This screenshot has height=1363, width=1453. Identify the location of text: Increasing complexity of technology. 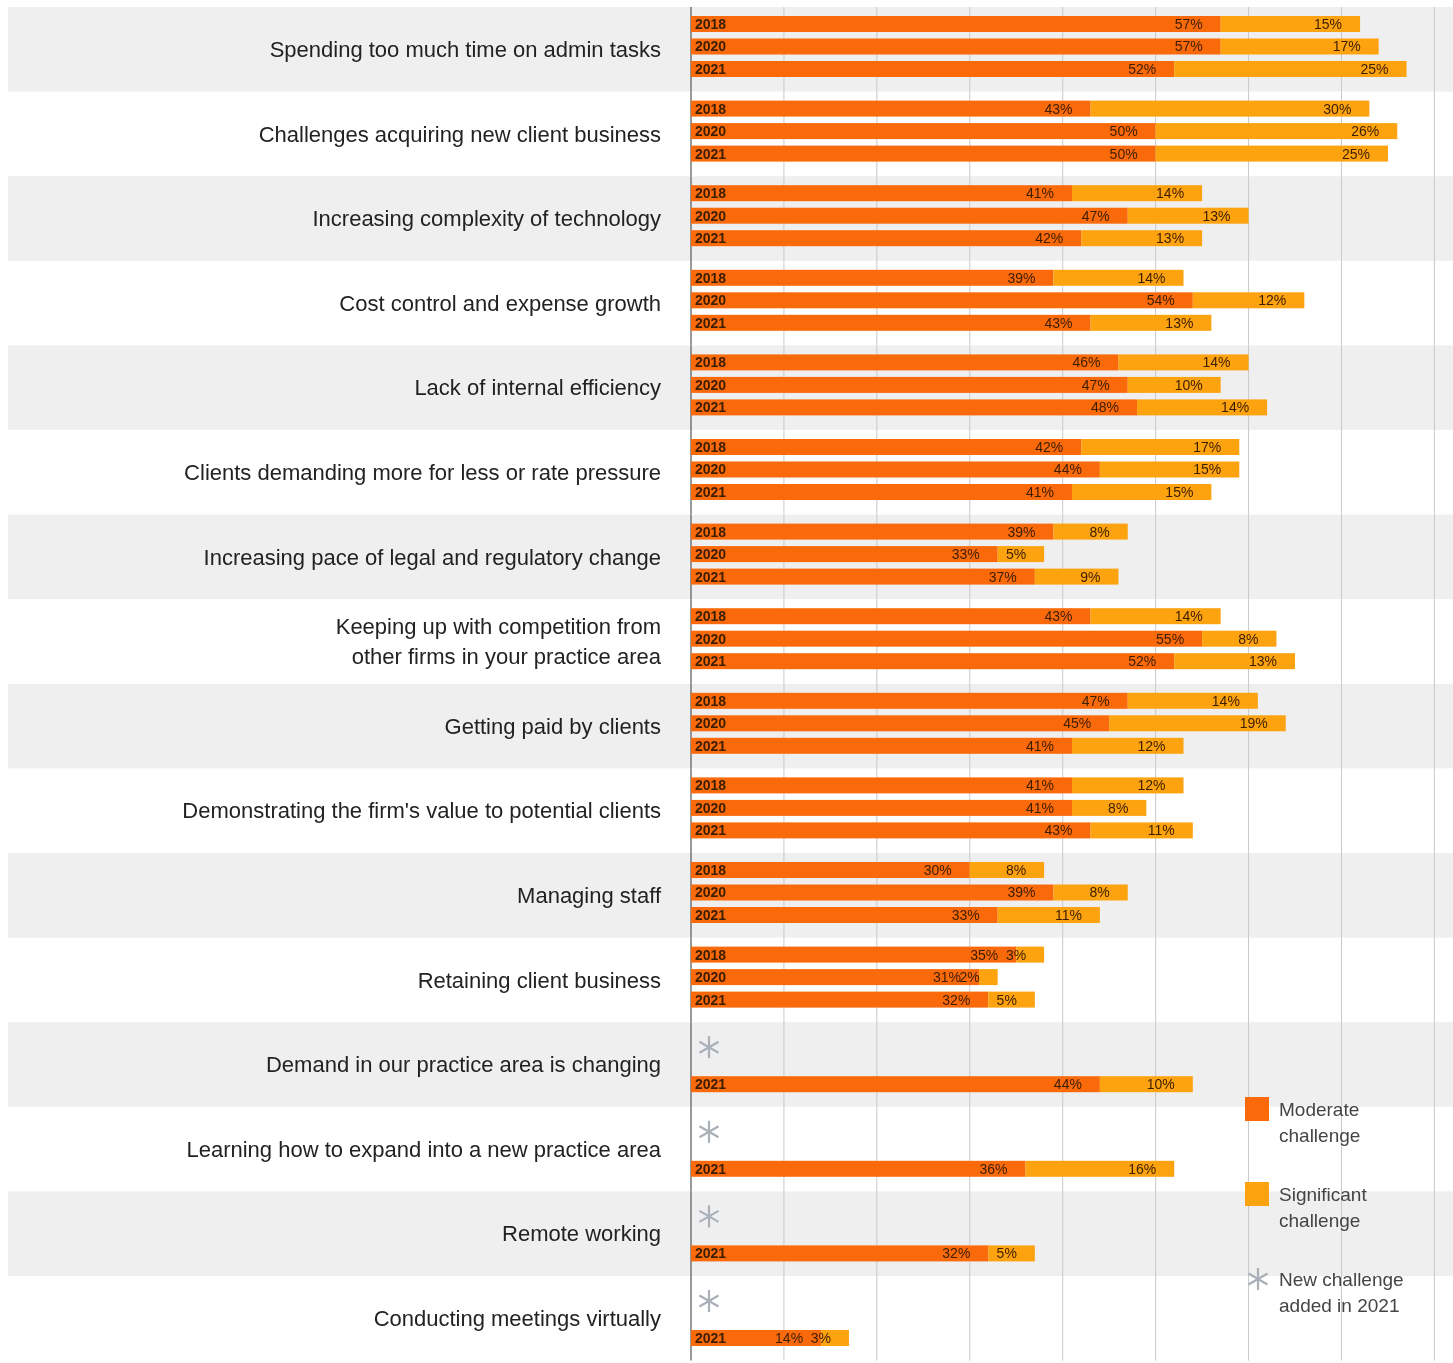
(486, 219).